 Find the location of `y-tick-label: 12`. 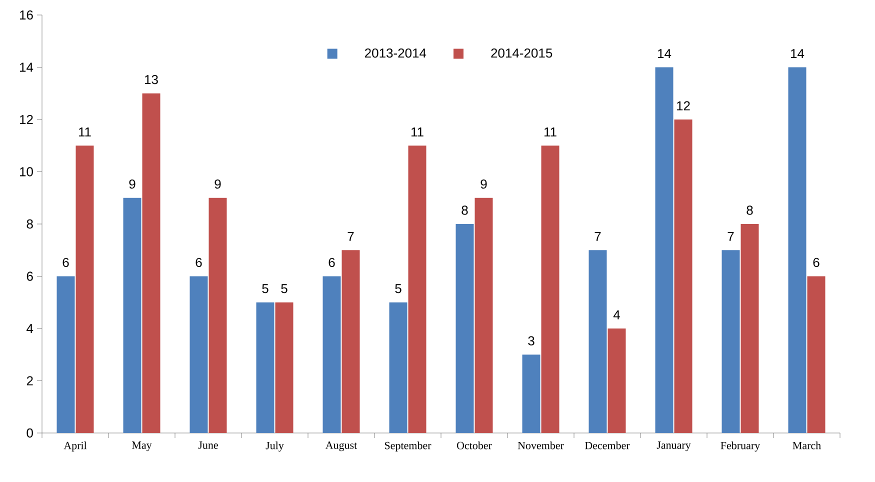

y-tick-label: 12 is located at coordinates (26, 119).